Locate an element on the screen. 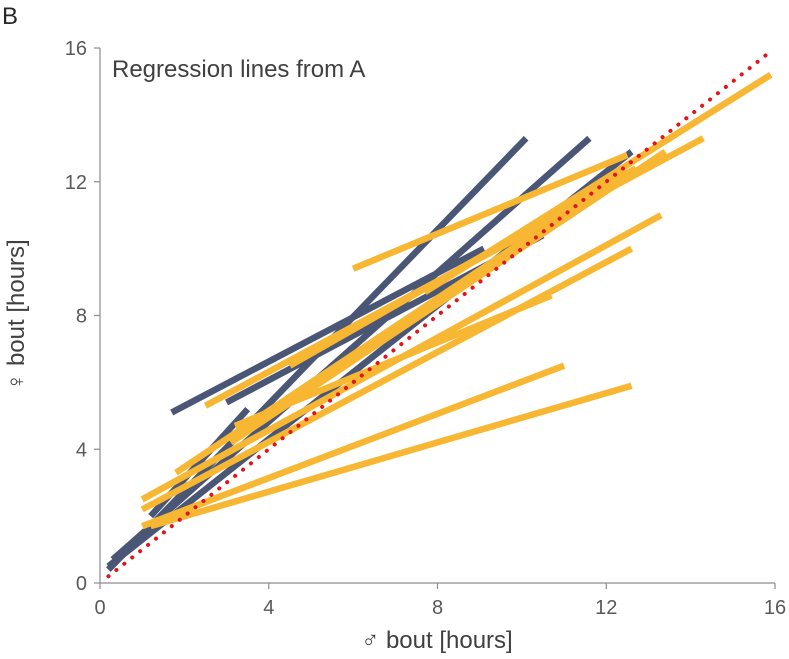 The image size is (789, 659). x-tick-label: 16 is located at coordinates (775, 608).